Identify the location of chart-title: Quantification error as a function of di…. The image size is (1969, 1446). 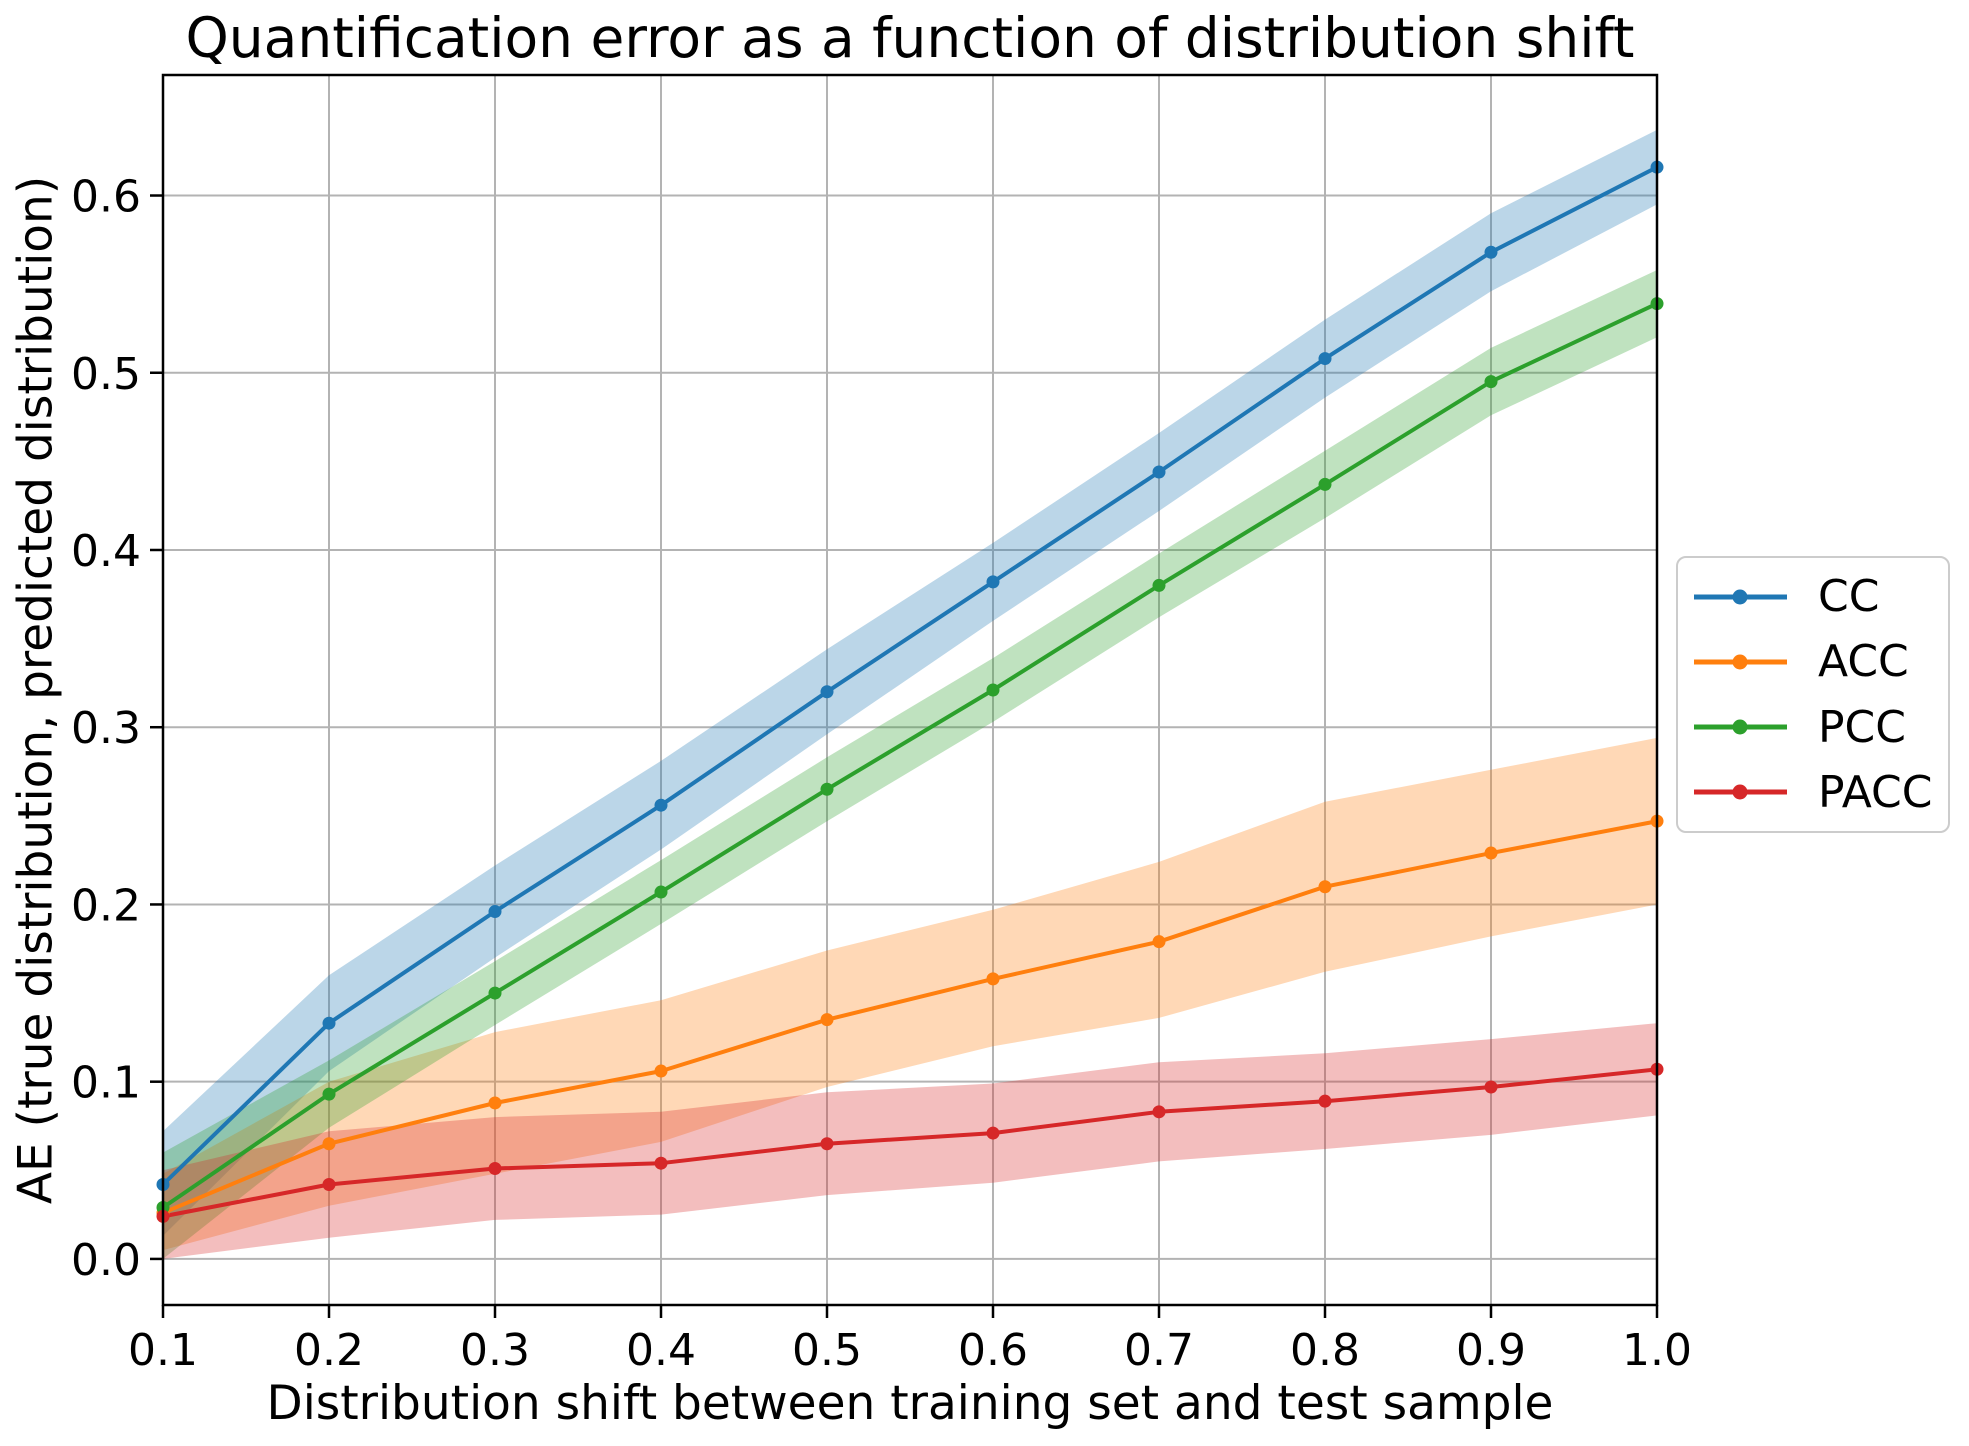
(910, 38).